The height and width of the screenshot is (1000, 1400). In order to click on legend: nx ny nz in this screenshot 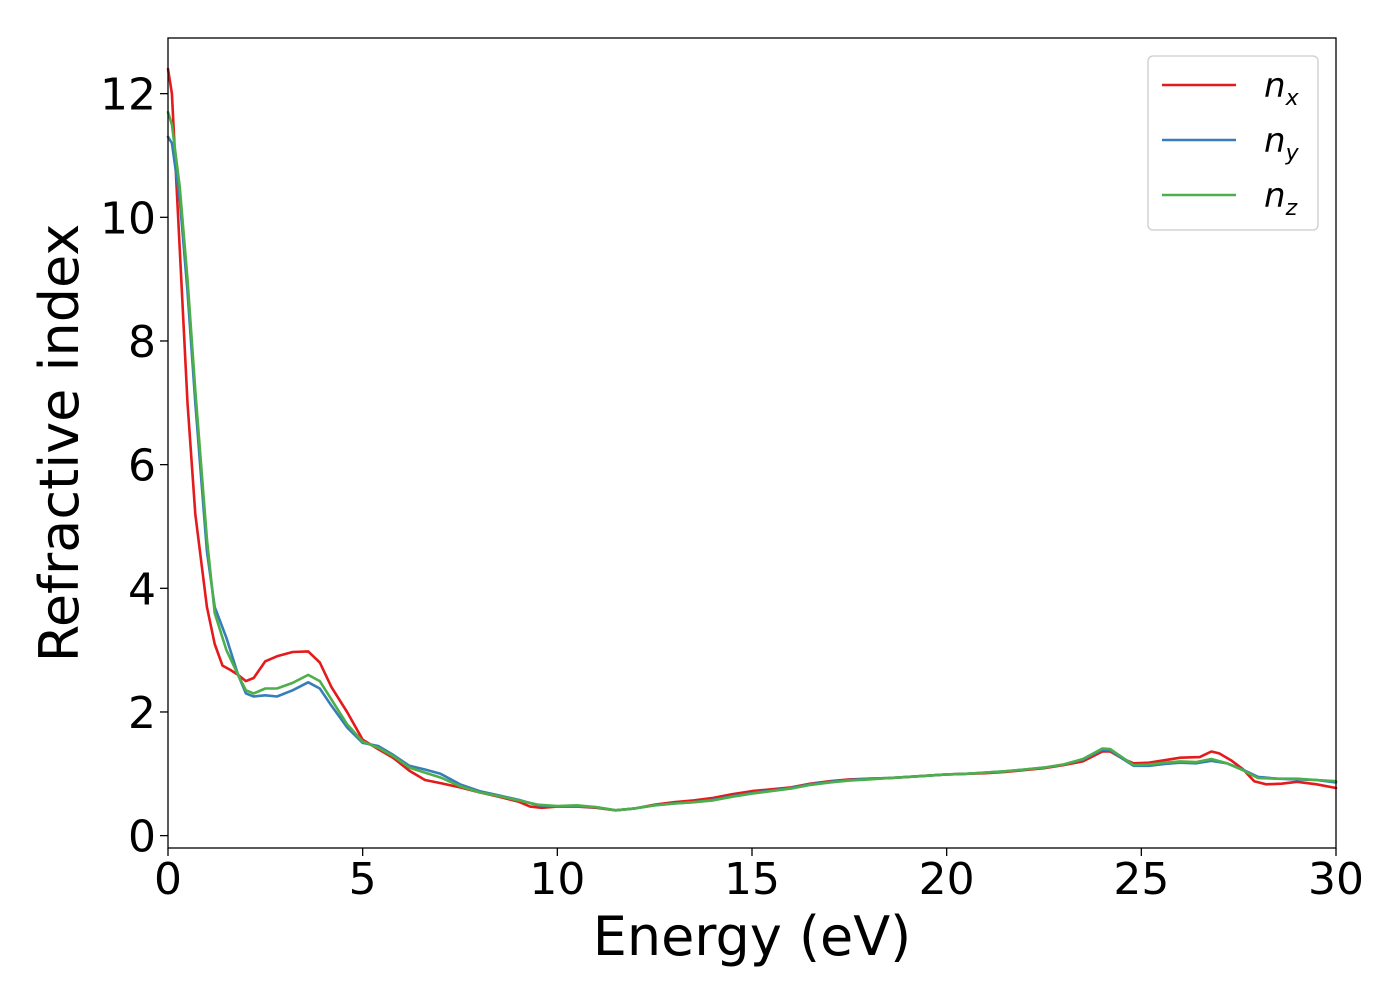, I will do `click(1233, 143)`.